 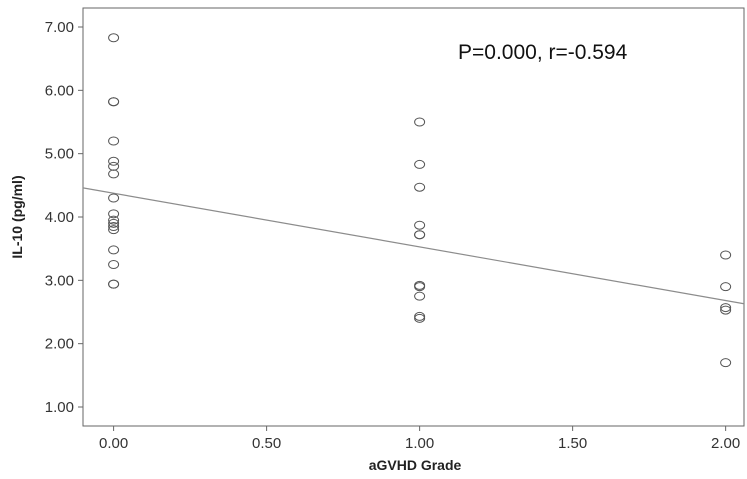 What do you see at coordinates (113, 443) in the screenshot?
I see `x-tick-label: 0.00` at bounding box center [113, 443].